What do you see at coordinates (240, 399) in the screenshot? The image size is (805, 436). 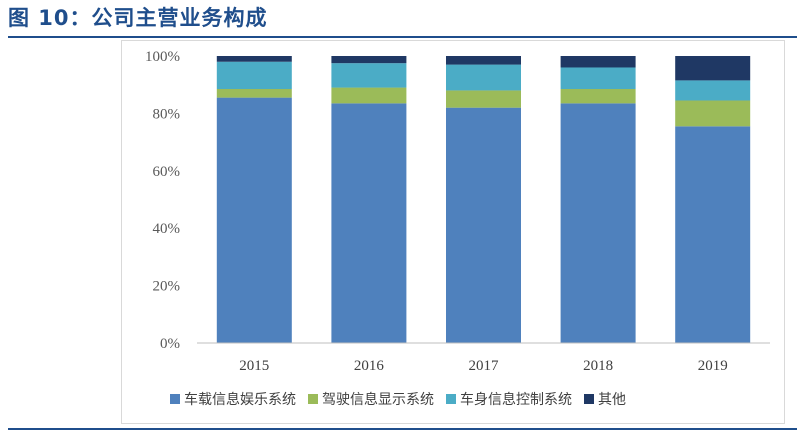 I see `legend-label: 车载信息娱乐系统` at bounding box center [240, 399].